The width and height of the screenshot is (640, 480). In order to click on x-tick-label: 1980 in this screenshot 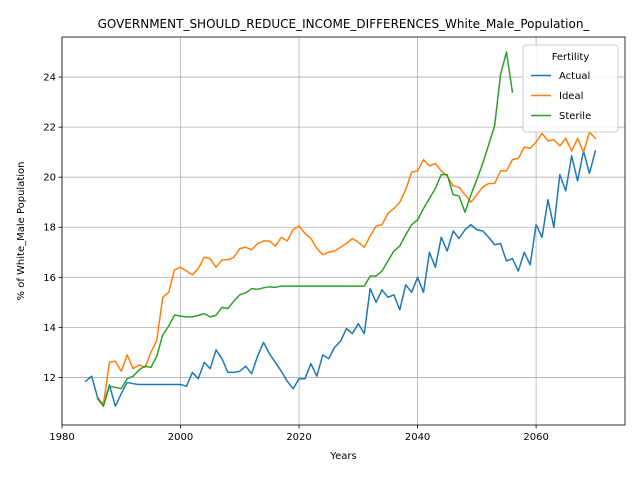, I will do `click(61, 437)`.